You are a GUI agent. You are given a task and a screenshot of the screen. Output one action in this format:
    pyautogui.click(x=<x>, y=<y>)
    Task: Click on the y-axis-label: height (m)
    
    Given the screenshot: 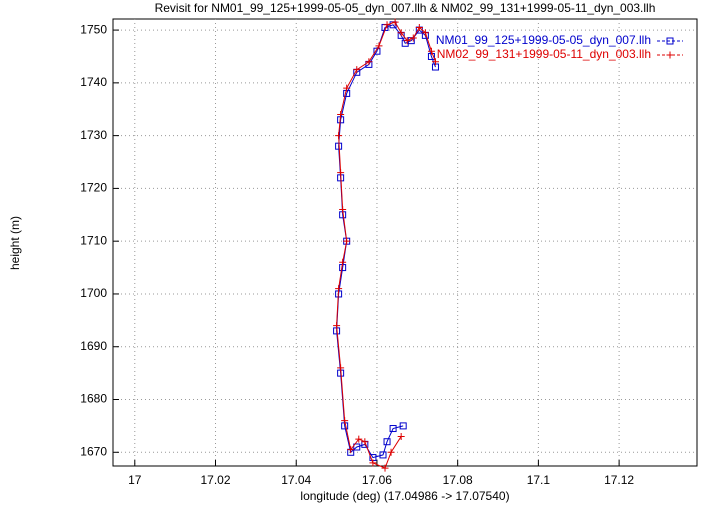 What is the action you would take?
    pyautogui.click(x=15, y=243)
    